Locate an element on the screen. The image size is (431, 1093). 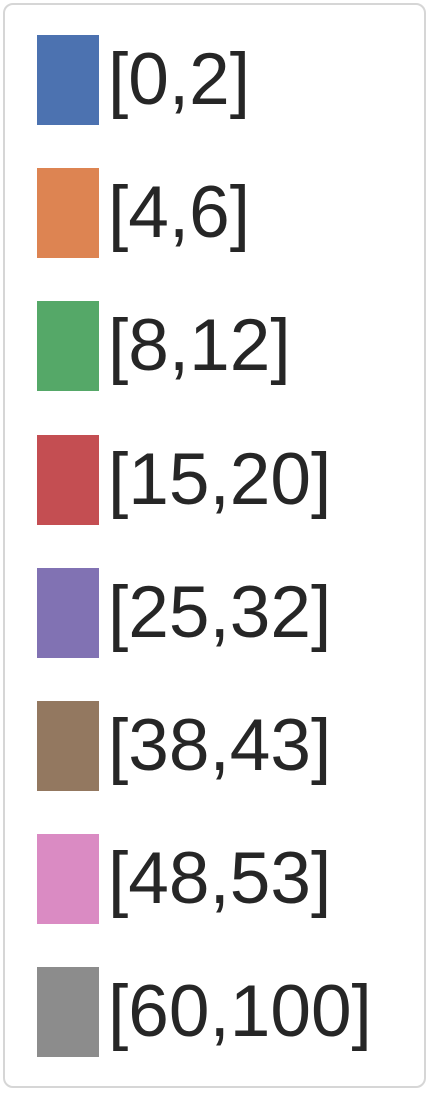
legend-label: [0,2] is located at coordinates (179, 79).